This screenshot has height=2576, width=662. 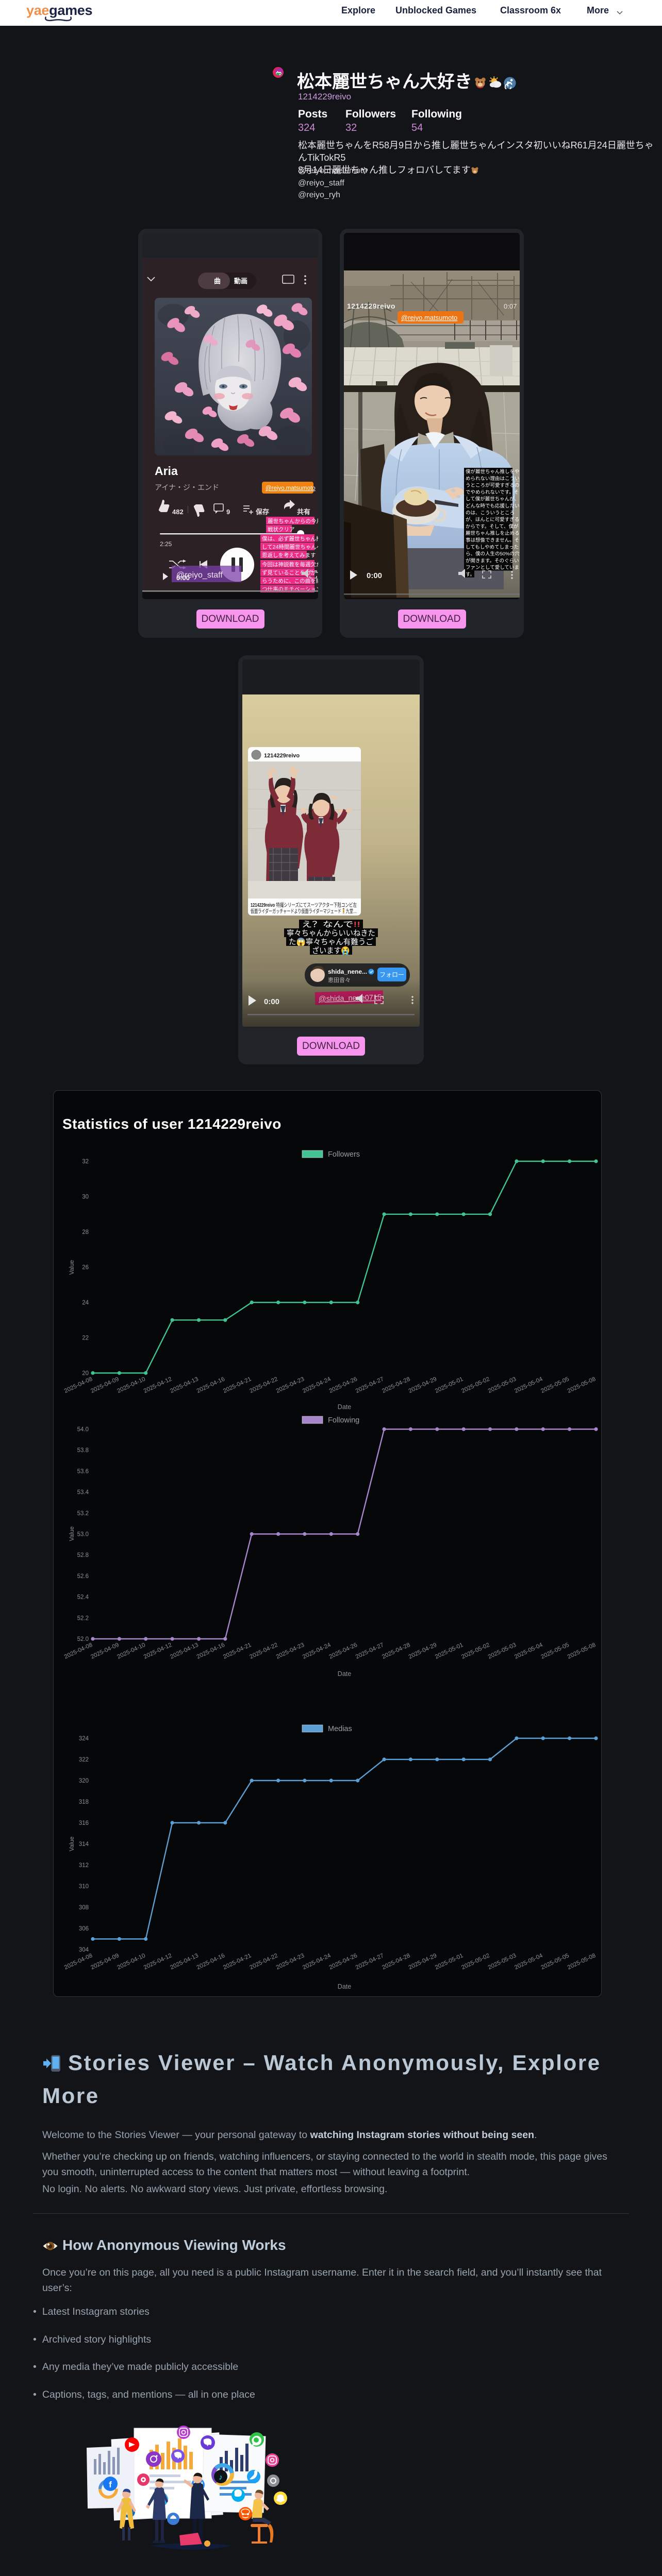 What do you see at coordinates (510, 306) in the screenshot?
I see `svg-text: 0:07` at bounding box center [510, 306].